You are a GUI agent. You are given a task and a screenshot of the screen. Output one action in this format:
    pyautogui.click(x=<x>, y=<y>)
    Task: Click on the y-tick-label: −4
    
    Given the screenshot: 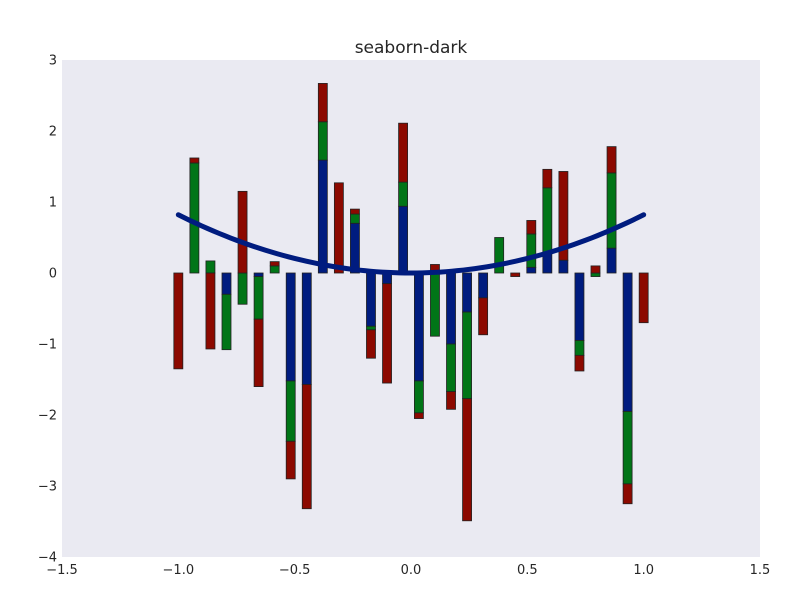 What is the action you would take?
    pyautogui.click(x=47, y=558)
    